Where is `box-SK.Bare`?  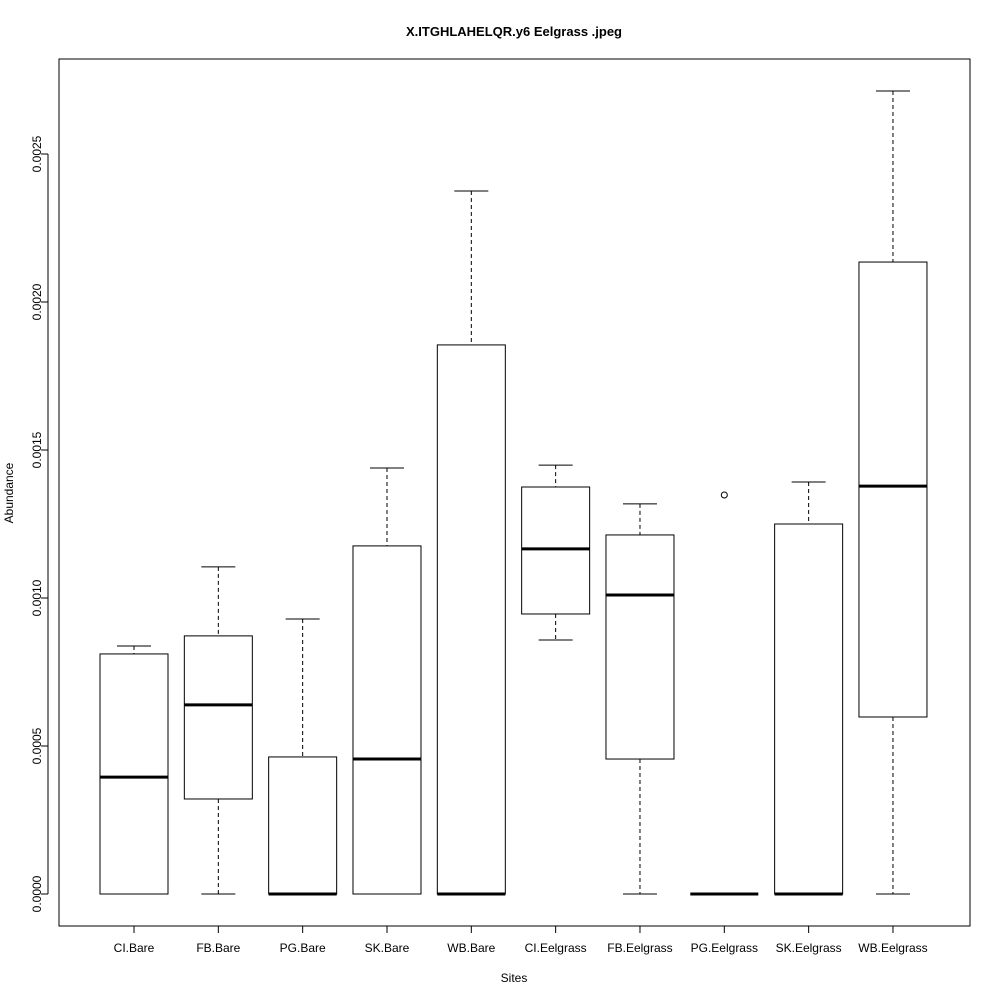 box-SK.Bare is located at coordinates (387, 681).